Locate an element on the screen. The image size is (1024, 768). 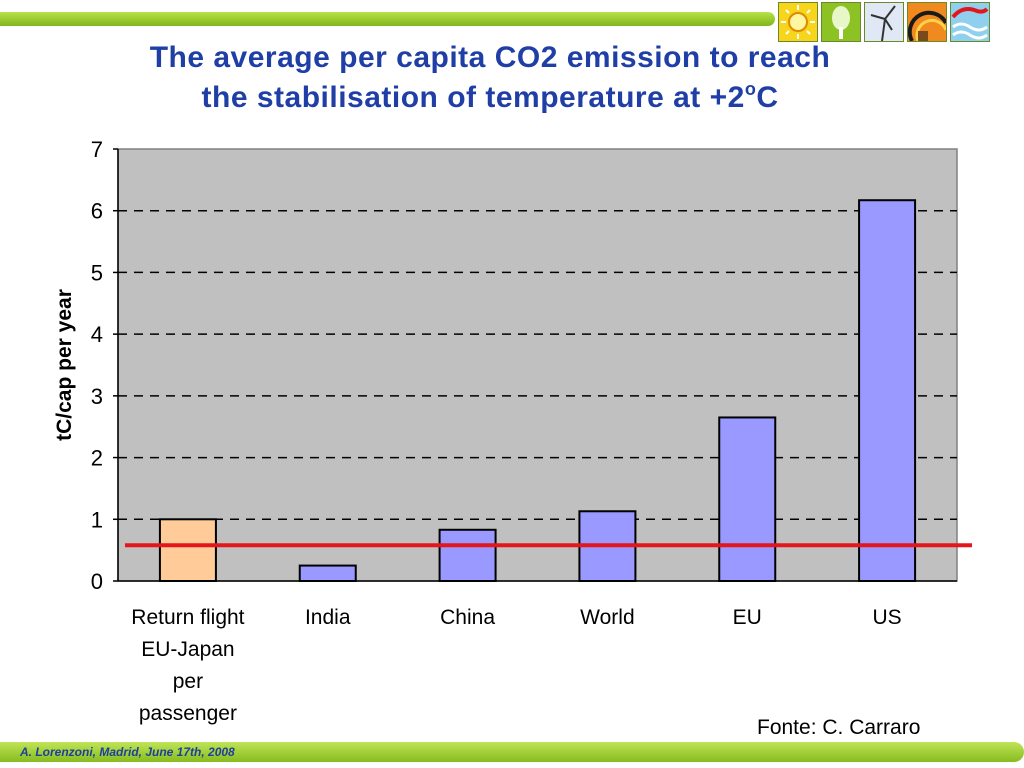
x-category-label: World is located at coordinates (607, 617).